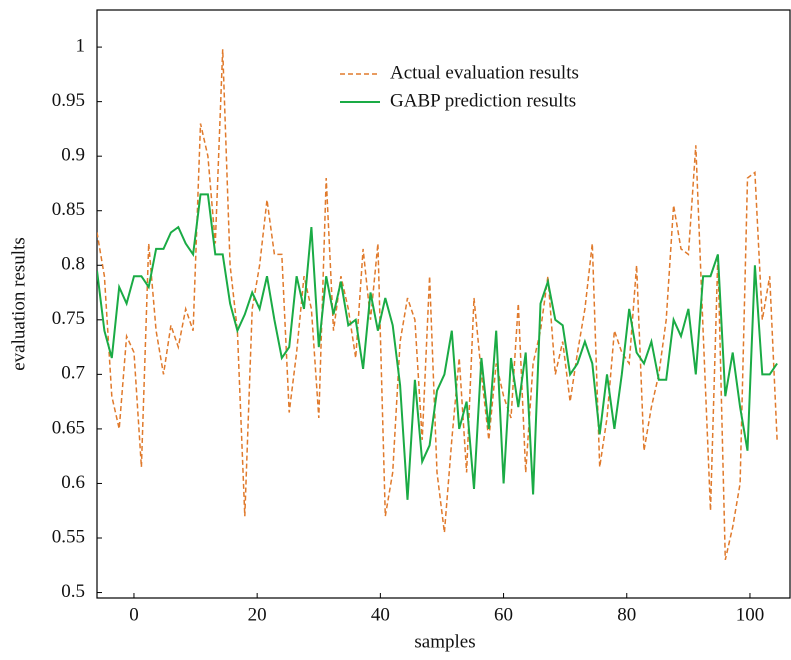 This screenshot has width=791, height=660. I want to click on y-tick-label: 0.75, so click(68, 318).